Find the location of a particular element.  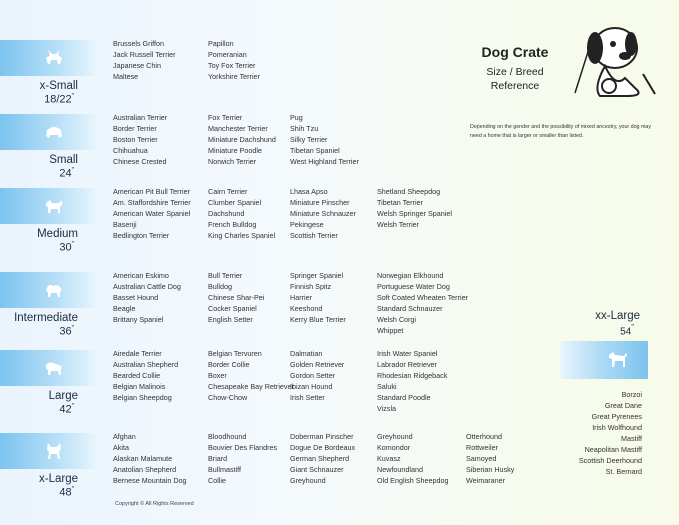

breed-name: Chinese Shar-Pei is located at coordinates (236, 297).